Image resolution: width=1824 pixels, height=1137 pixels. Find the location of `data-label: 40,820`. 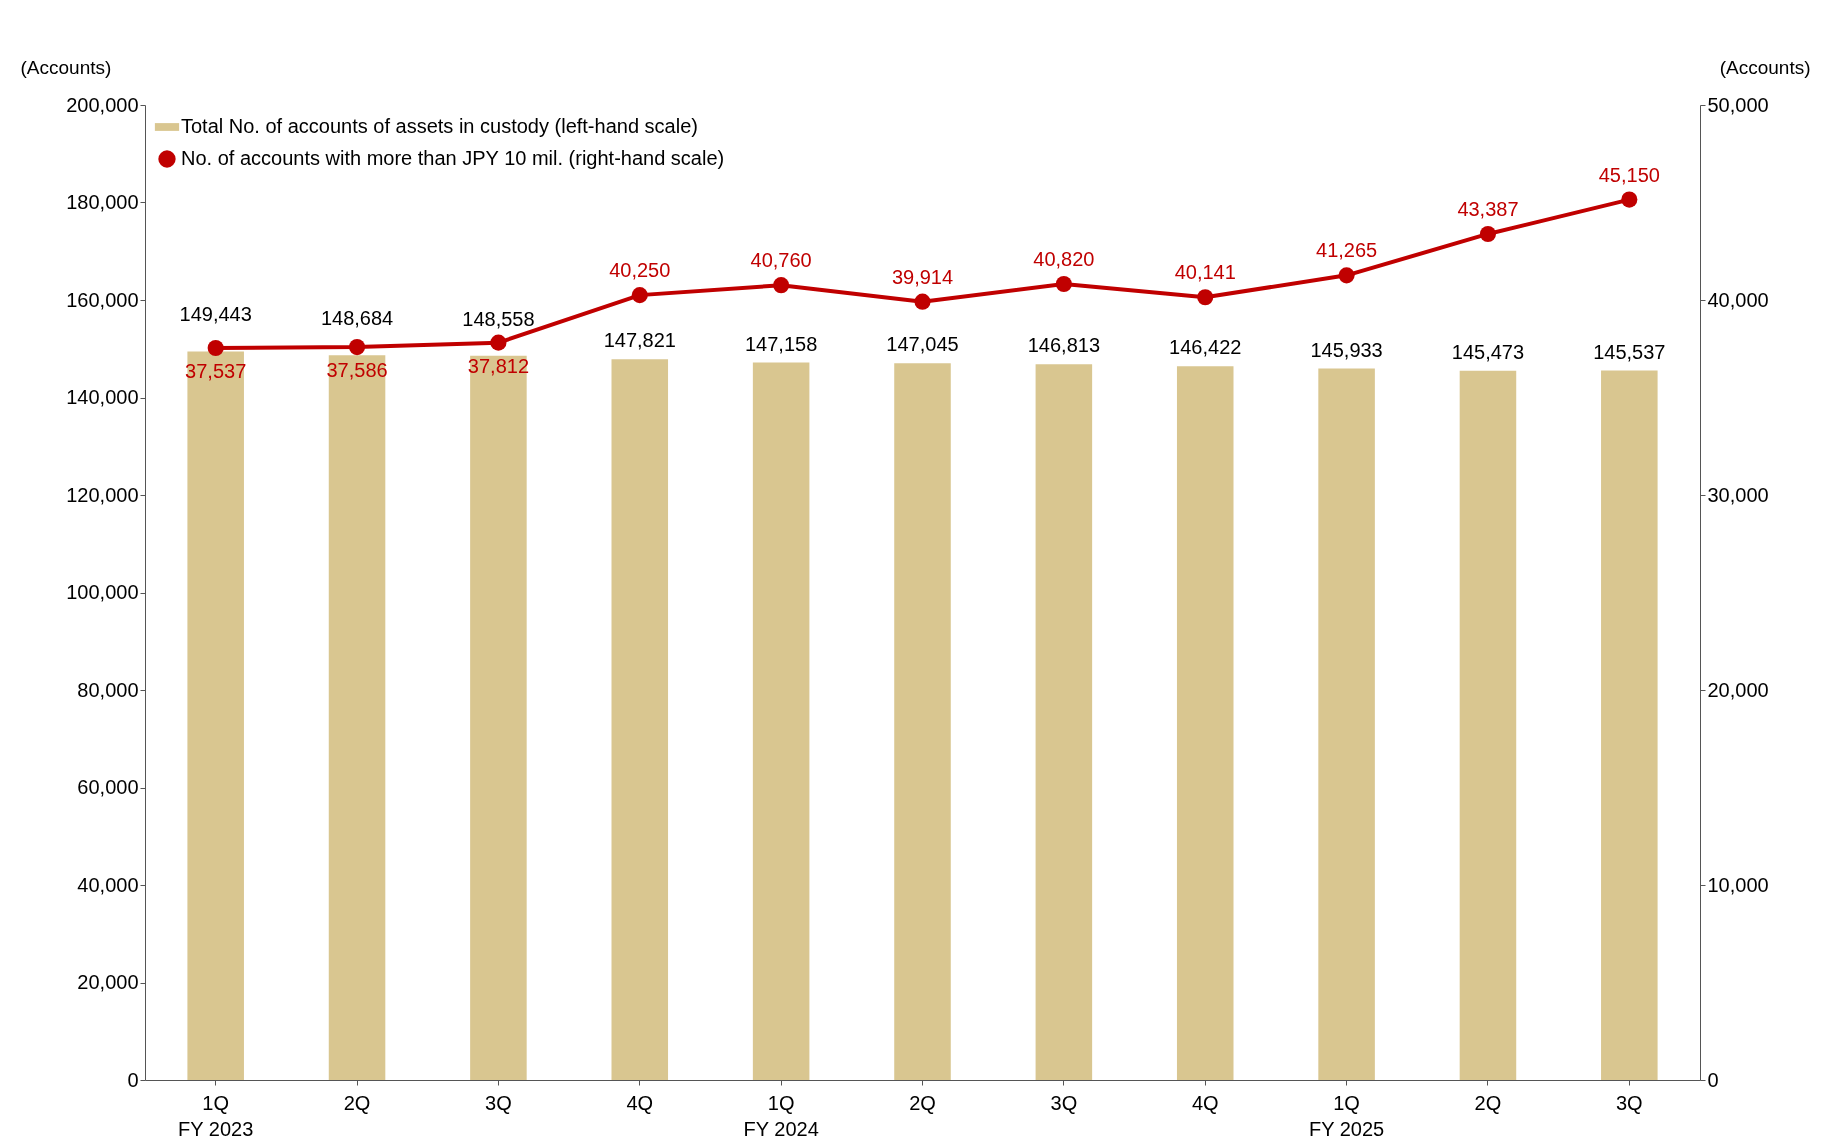

data-label: 40,820 is located at coordinates (1064, 259).